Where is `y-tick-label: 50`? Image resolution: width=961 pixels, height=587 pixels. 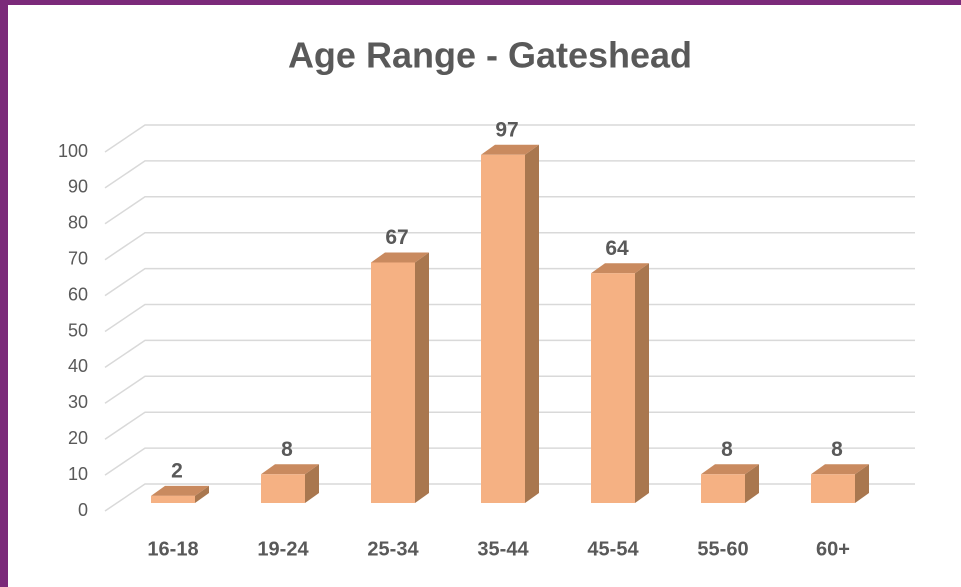 y-tick-label: 50 is located at coordinates (78, 330).